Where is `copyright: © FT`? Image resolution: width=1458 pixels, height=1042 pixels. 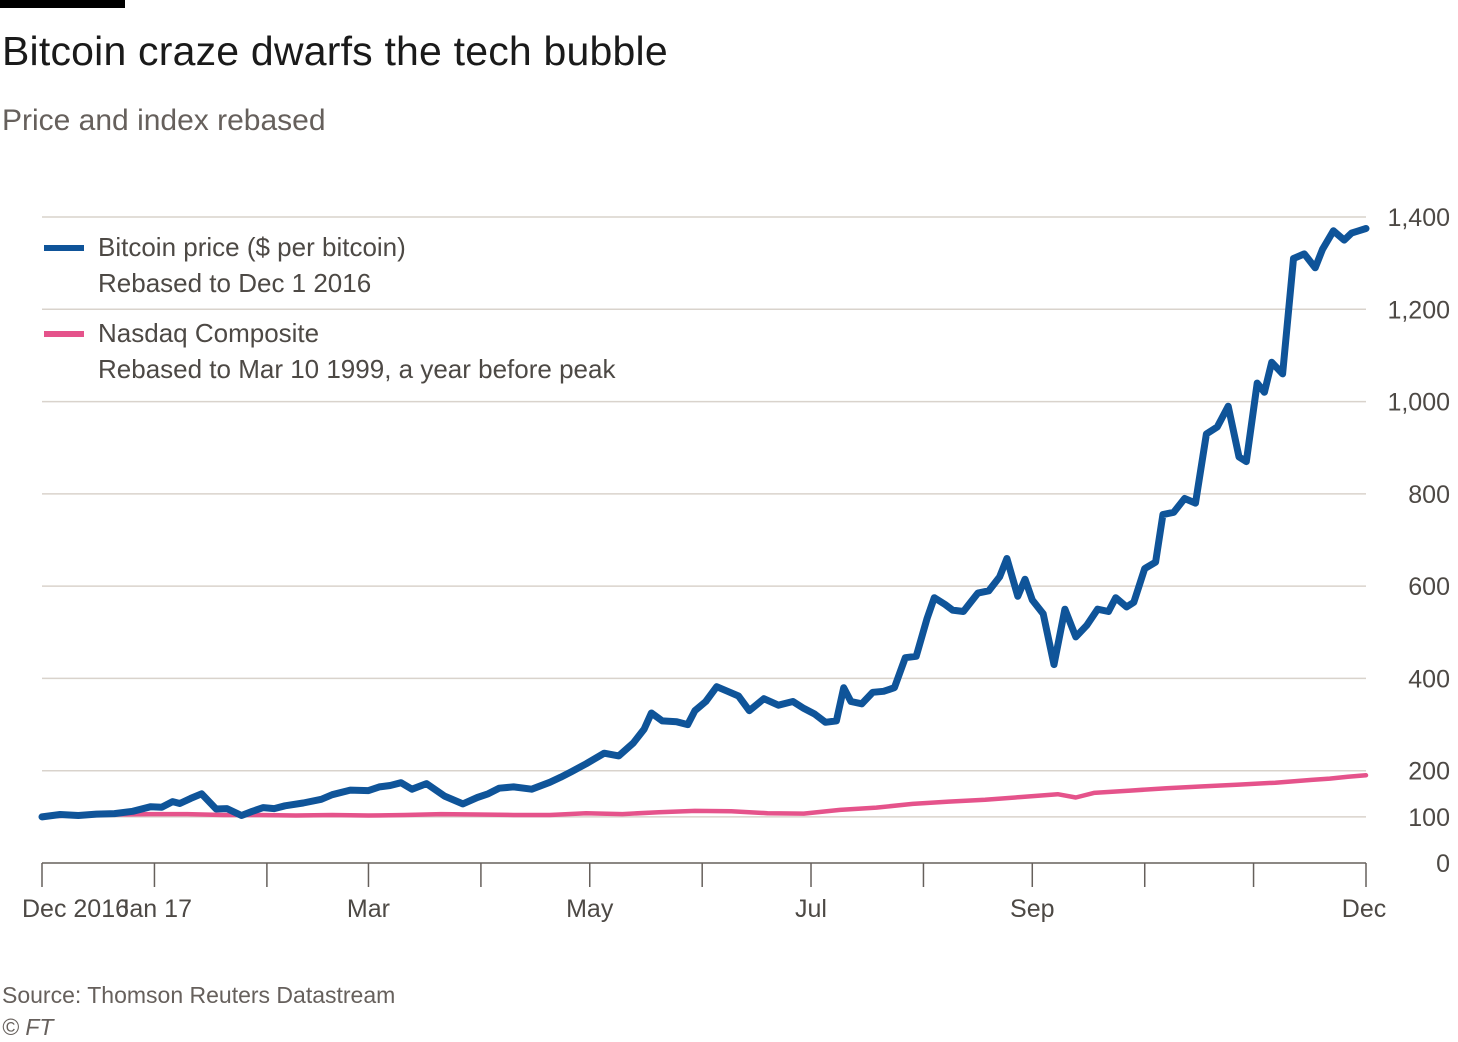
copyright: © FT is located at coordinates (28, 1027).